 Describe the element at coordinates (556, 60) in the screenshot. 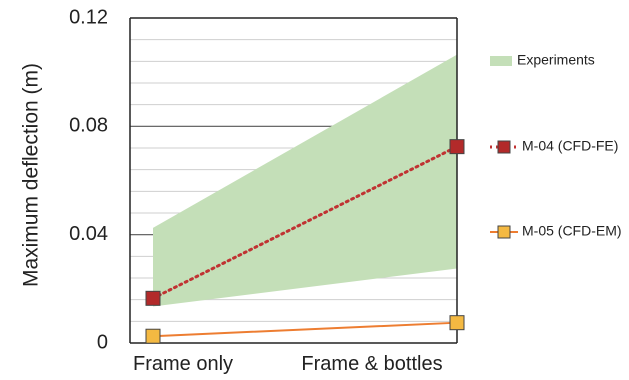

I see `legend-label-experiments: Experiments` at that location.